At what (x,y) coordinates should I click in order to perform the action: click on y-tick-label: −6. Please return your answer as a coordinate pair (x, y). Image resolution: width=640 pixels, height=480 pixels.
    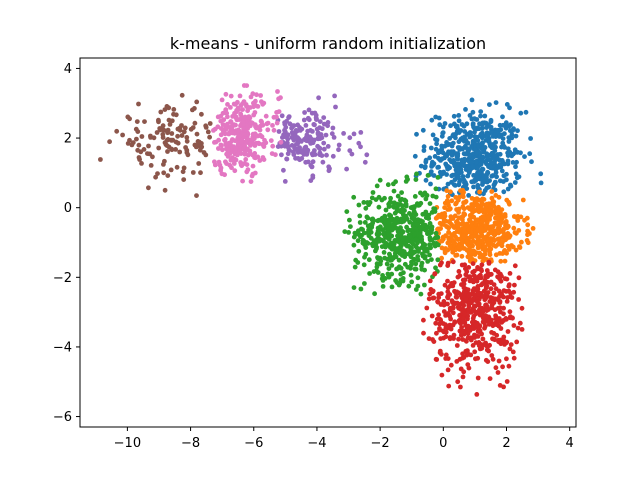
    Looking at the image, I should click on (62, 417).